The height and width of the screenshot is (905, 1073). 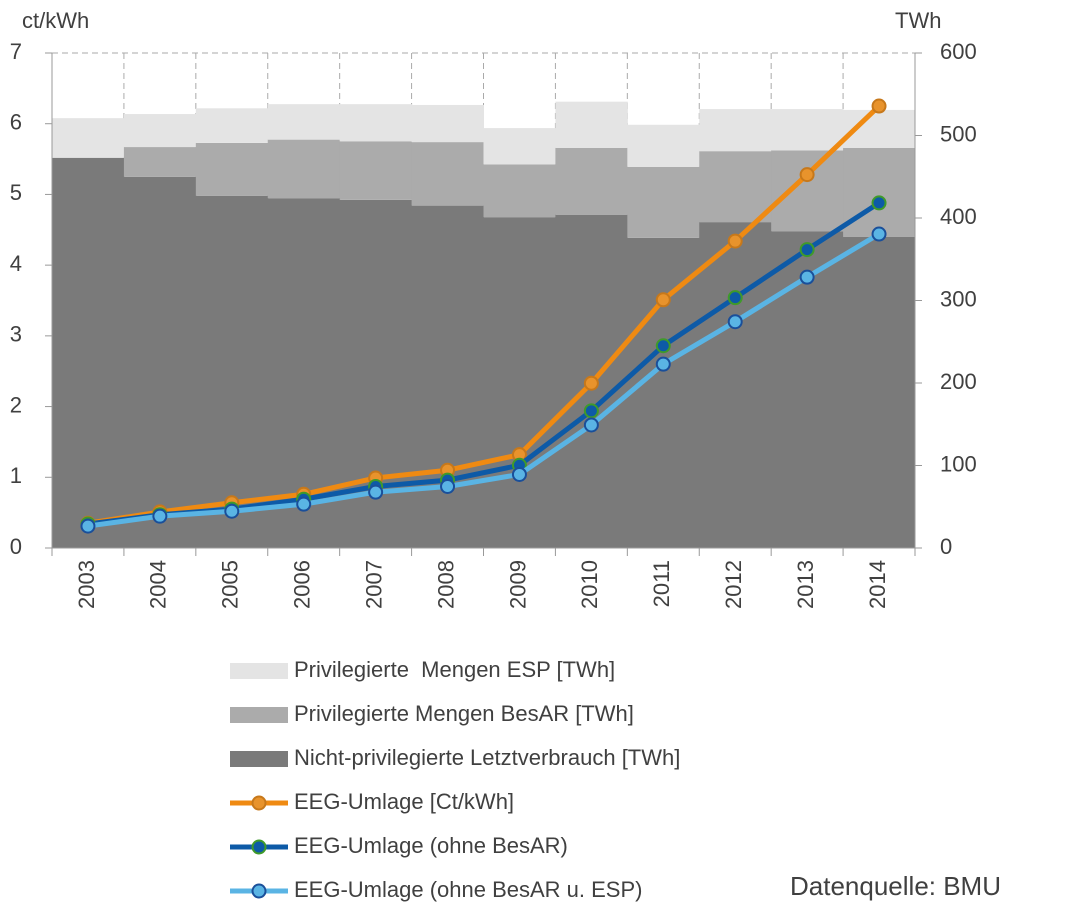 What do you see at coordinates (16, 334) in the screenshot?
I see `y-tick-label: 3` at bounding box center [16, 334].